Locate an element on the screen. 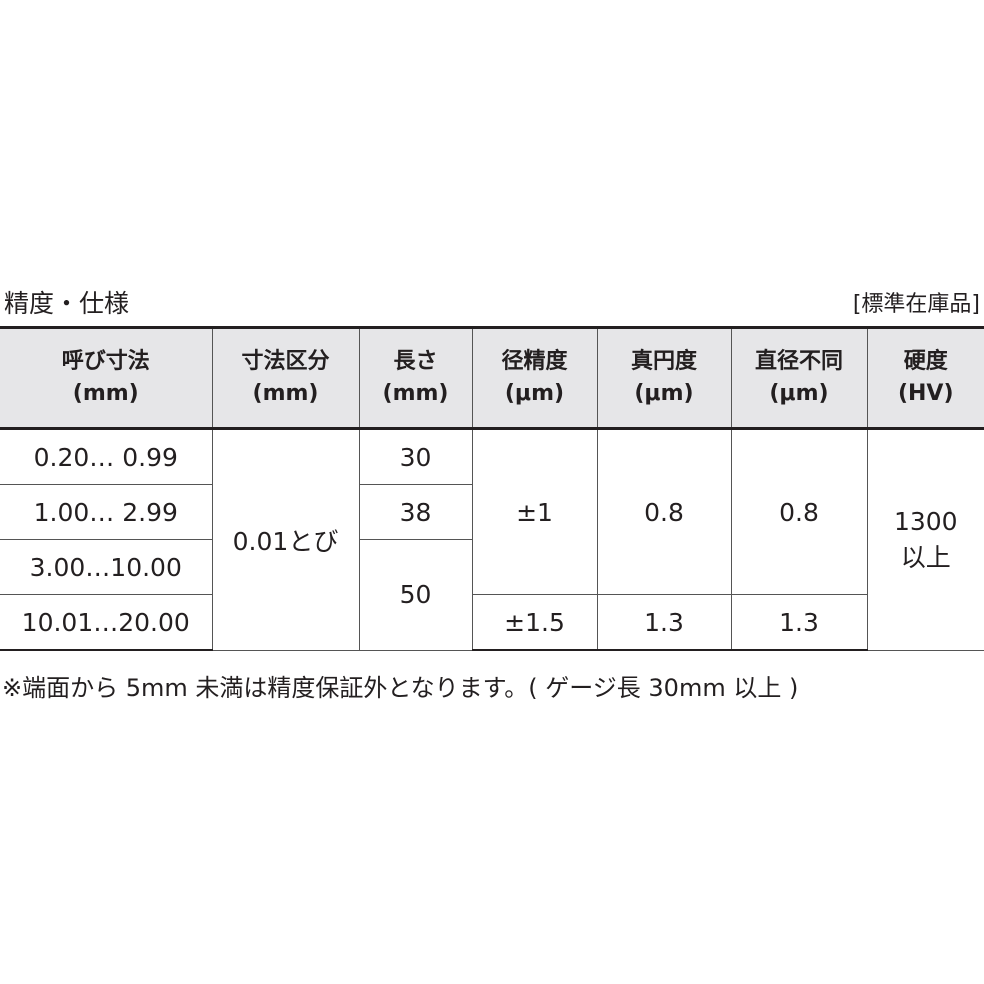  increment-cell: 0.01とび is located at coordinates (285, 539).